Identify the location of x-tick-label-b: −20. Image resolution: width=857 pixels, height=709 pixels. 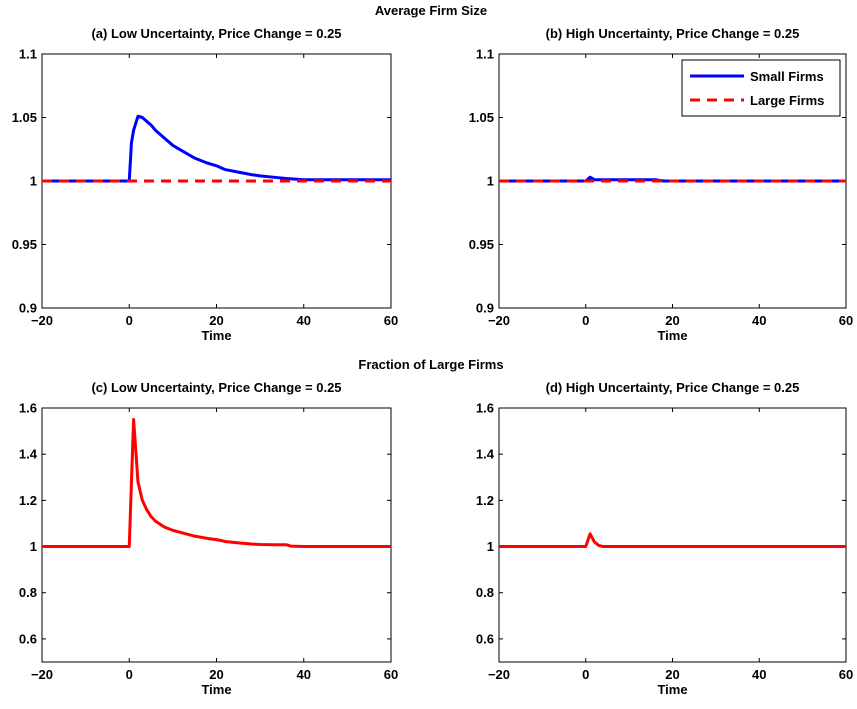
(499, 320).